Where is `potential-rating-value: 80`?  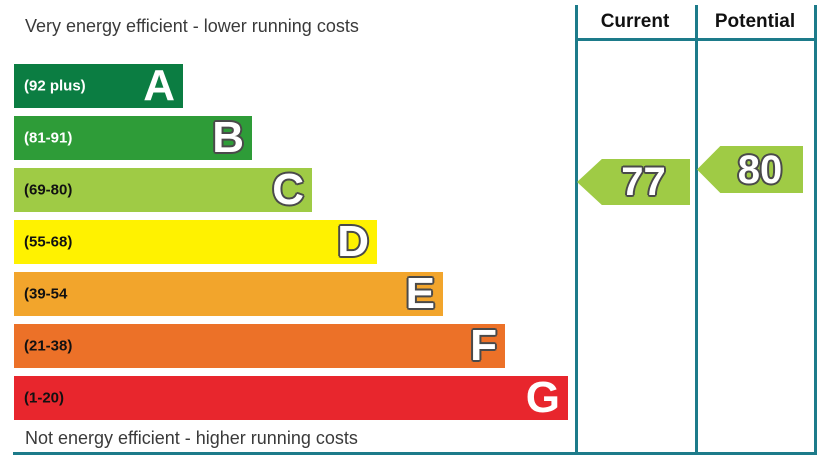
potential-rating-value: 80 is located at coordinates (760, 169).